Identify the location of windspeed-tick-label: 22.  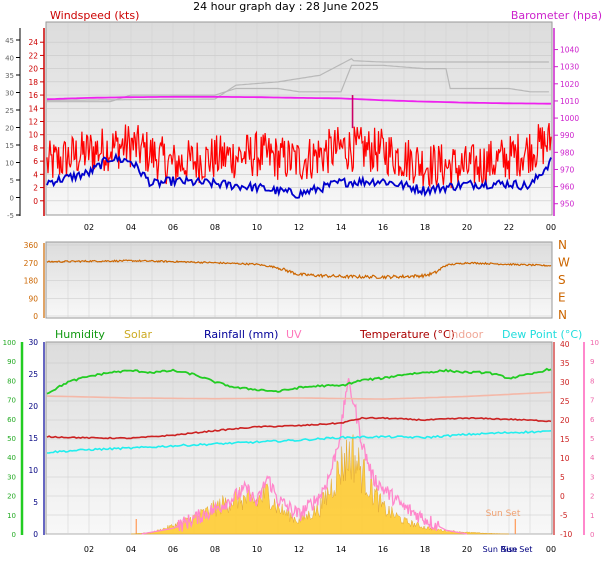
(33, 55).